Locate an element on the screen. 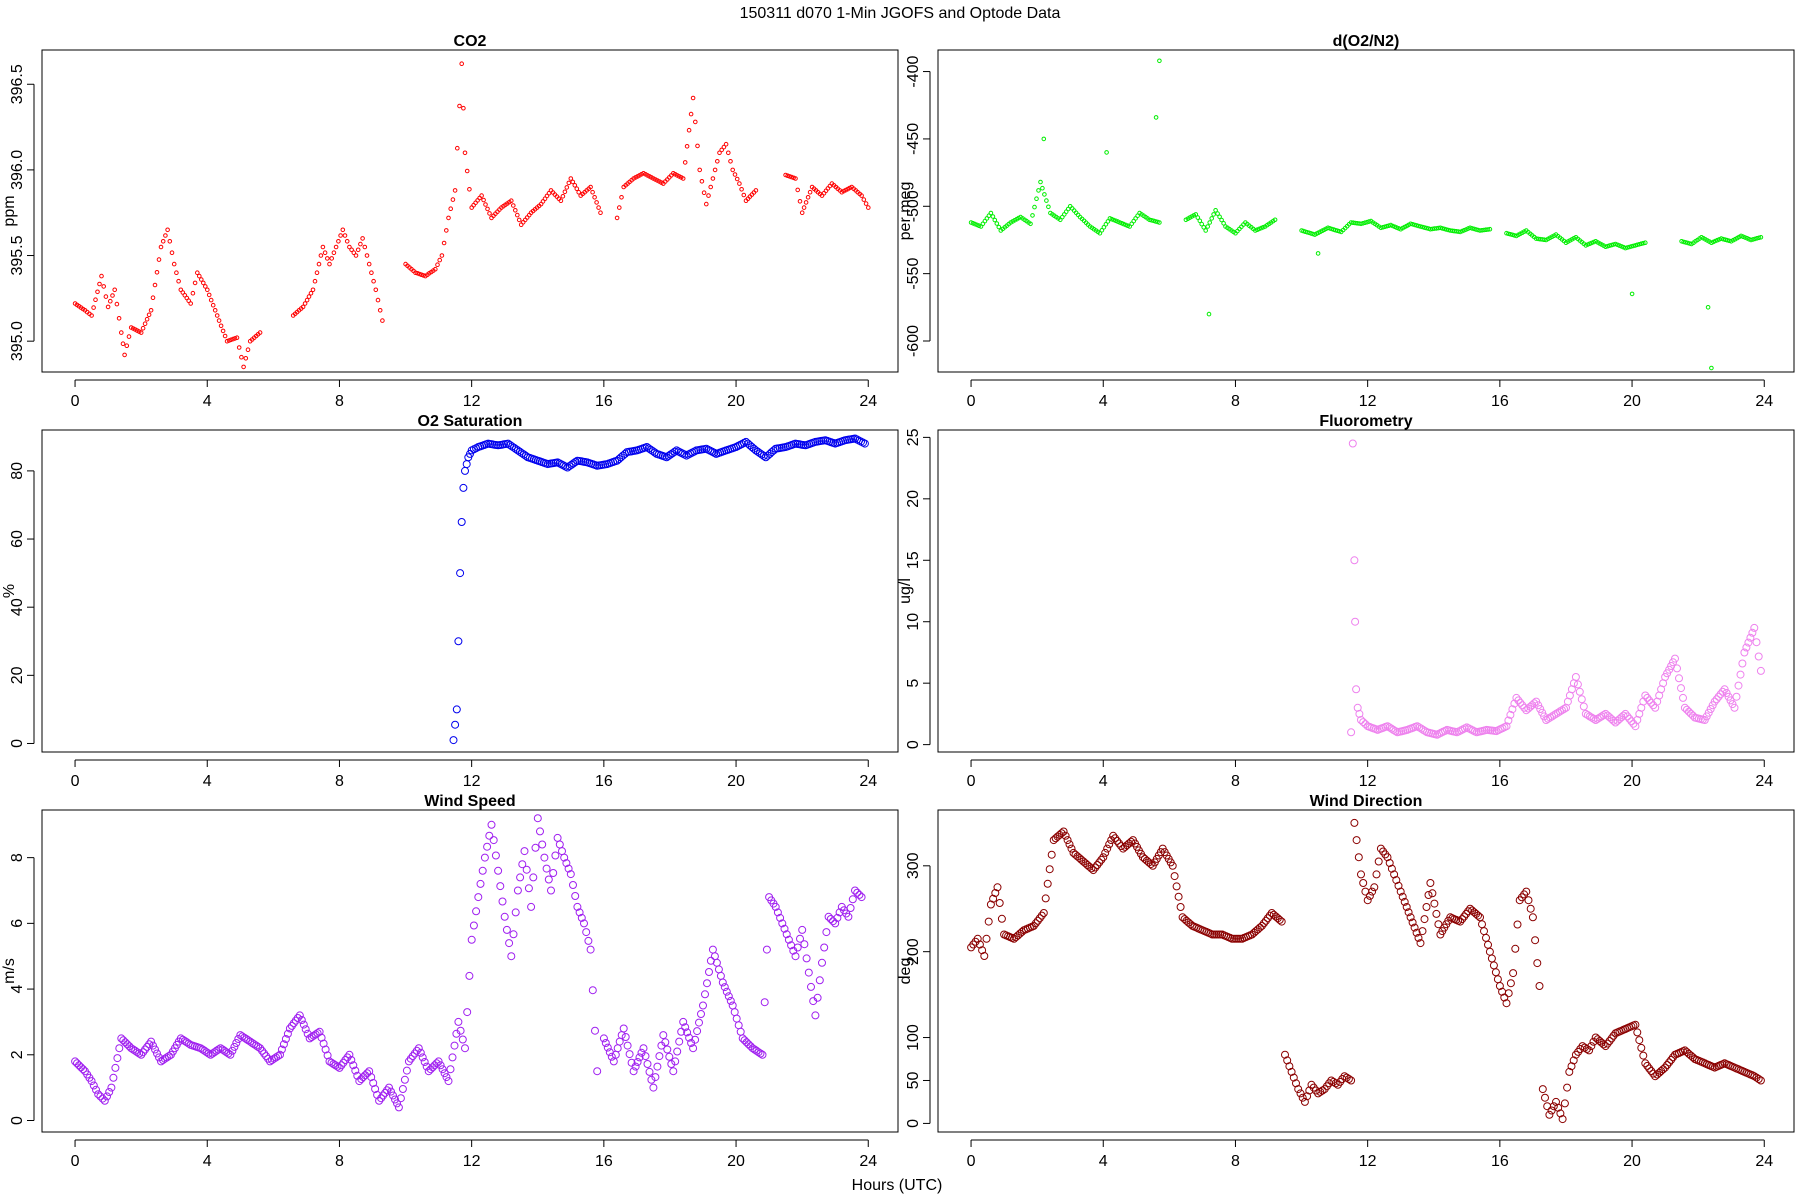 The image size is (1800, 1200). y-tick-label: 396.0 is located at coordinates (17, 170).